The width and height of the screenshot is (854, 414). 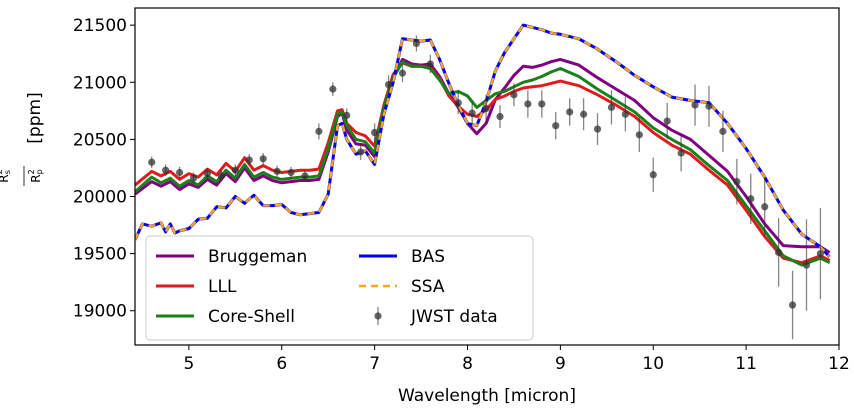 What do you see at coordinates (100, 140) in the screenshot?
I see `y-tick-label: 20500` at bounding box center [100, 140].